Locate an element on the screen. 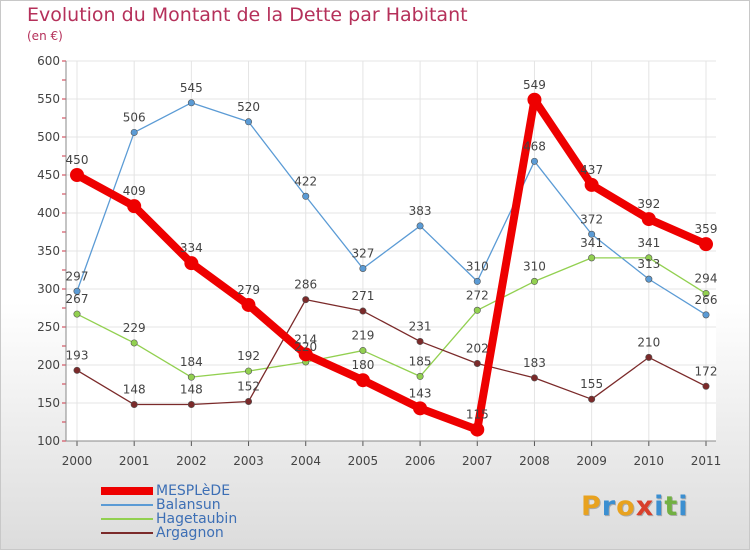  data-label: 341 is located at coordinates (591, 243).